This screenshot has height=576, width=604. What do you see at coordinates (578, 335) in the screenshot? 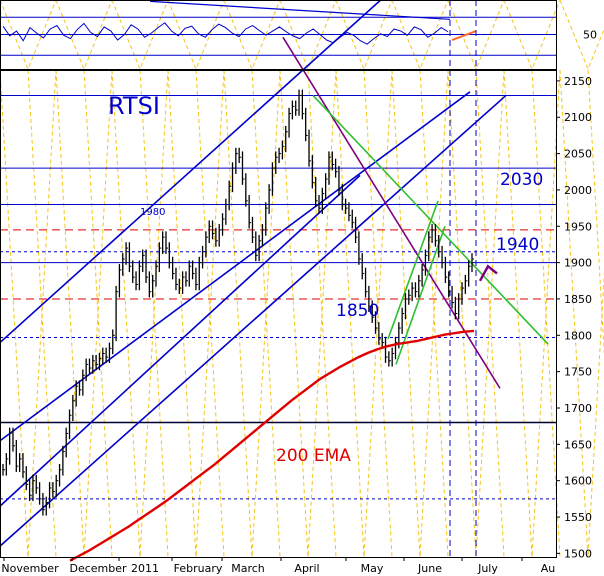
I see `y-tick-label: 1800` at bounding box center [578, 335].